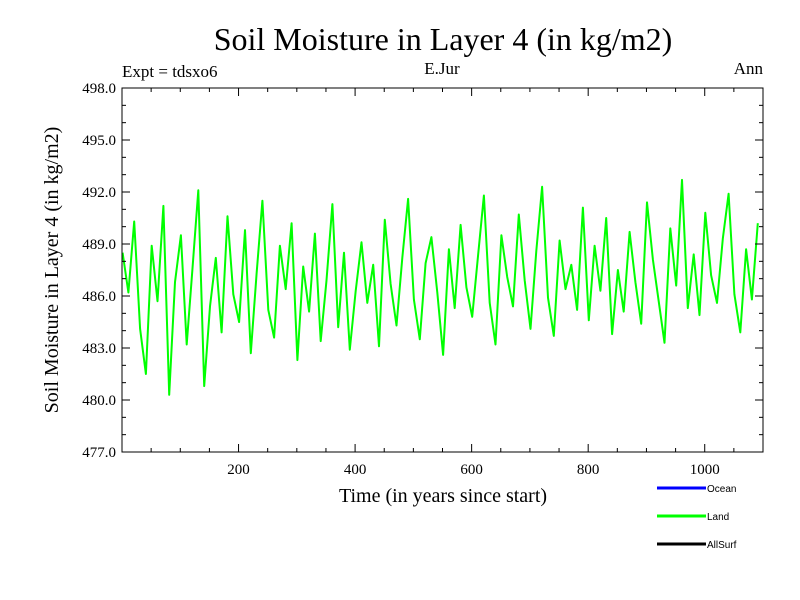 This screenshot has height=600, width=800. What do you see at coordinates (722, 545) in the screenshot?
I see `legend-label-allsurf: AllSurf` at bounding box center [722, 545].